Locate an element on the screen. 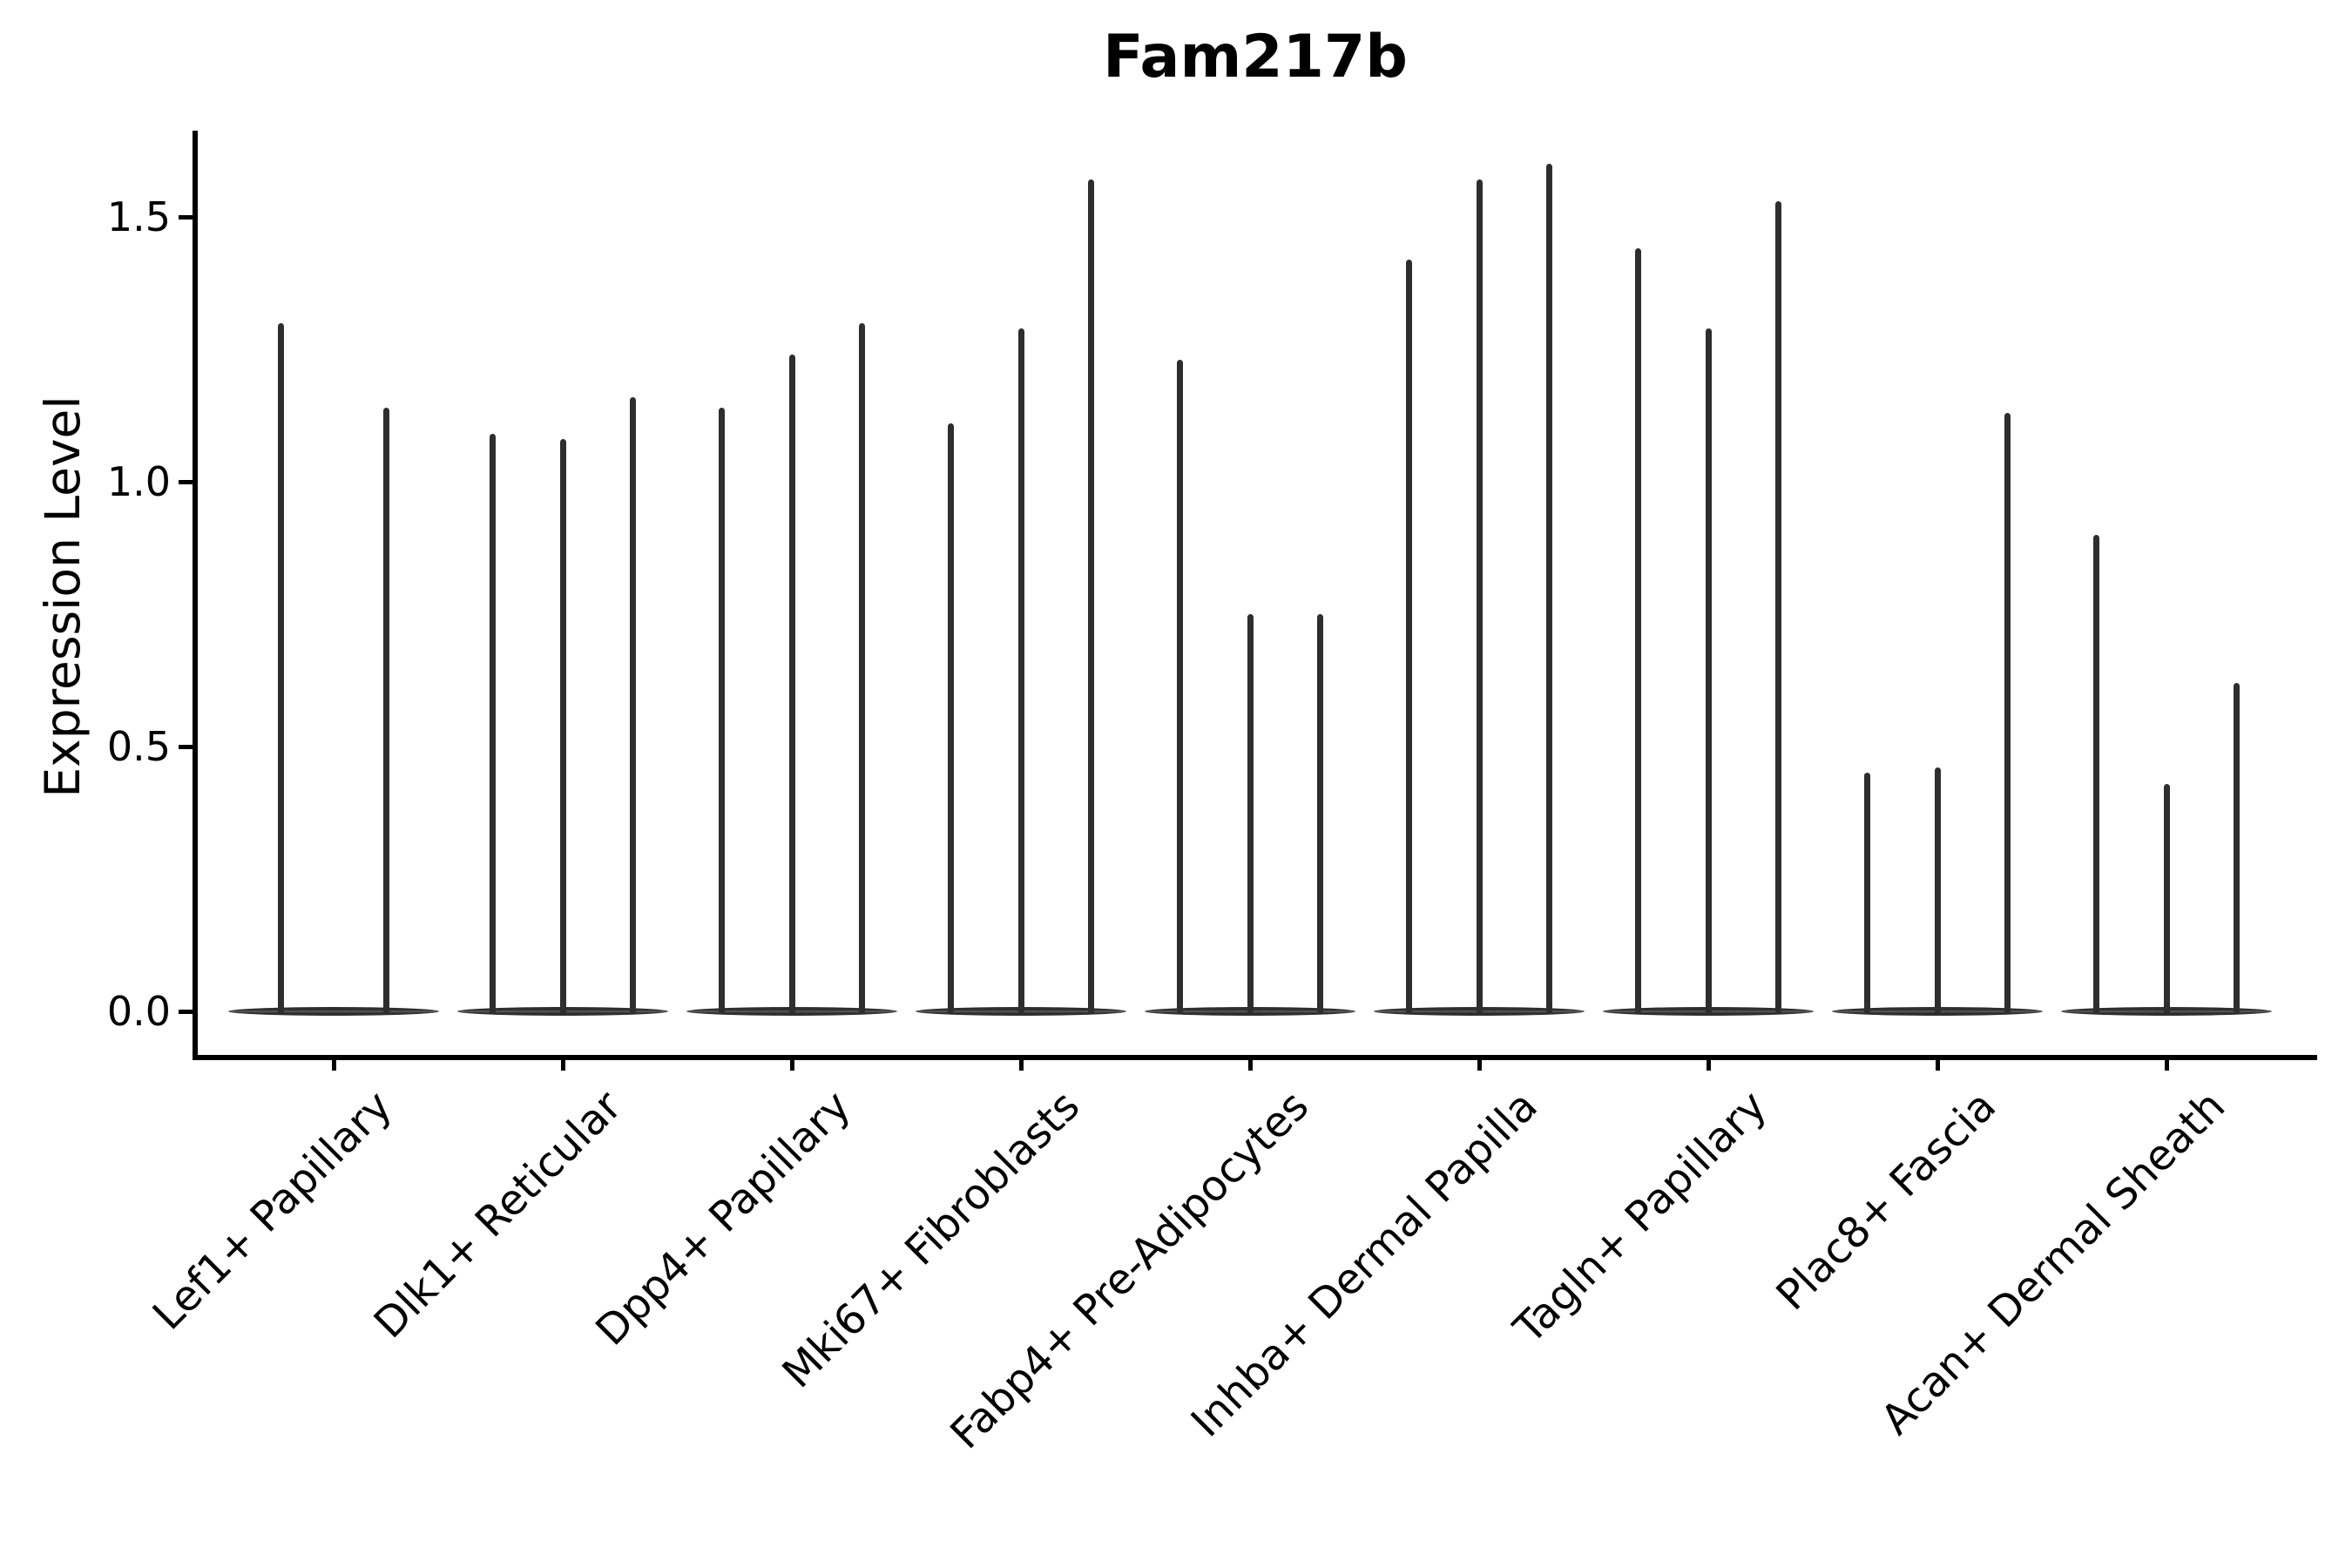  y-tick-label: 1.5 is located at coordinates (138, 216).